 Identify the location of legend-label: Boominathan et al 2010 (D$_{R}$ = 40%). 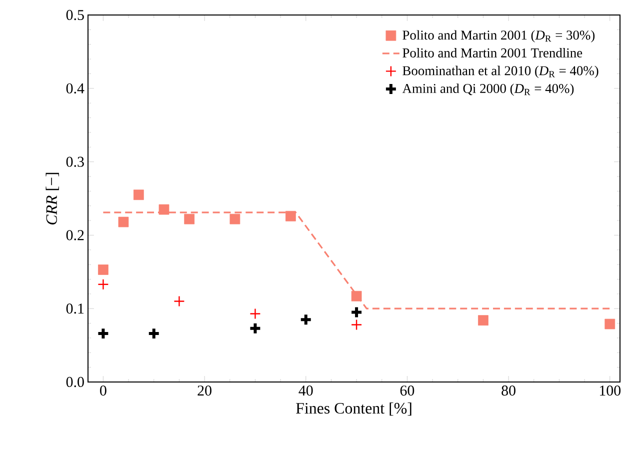
(500, 72).